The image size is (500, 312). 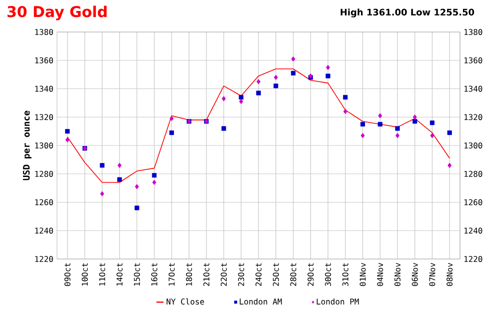 I want to click on y-axis-title: USD per ounce, so click(x=27, y=145).